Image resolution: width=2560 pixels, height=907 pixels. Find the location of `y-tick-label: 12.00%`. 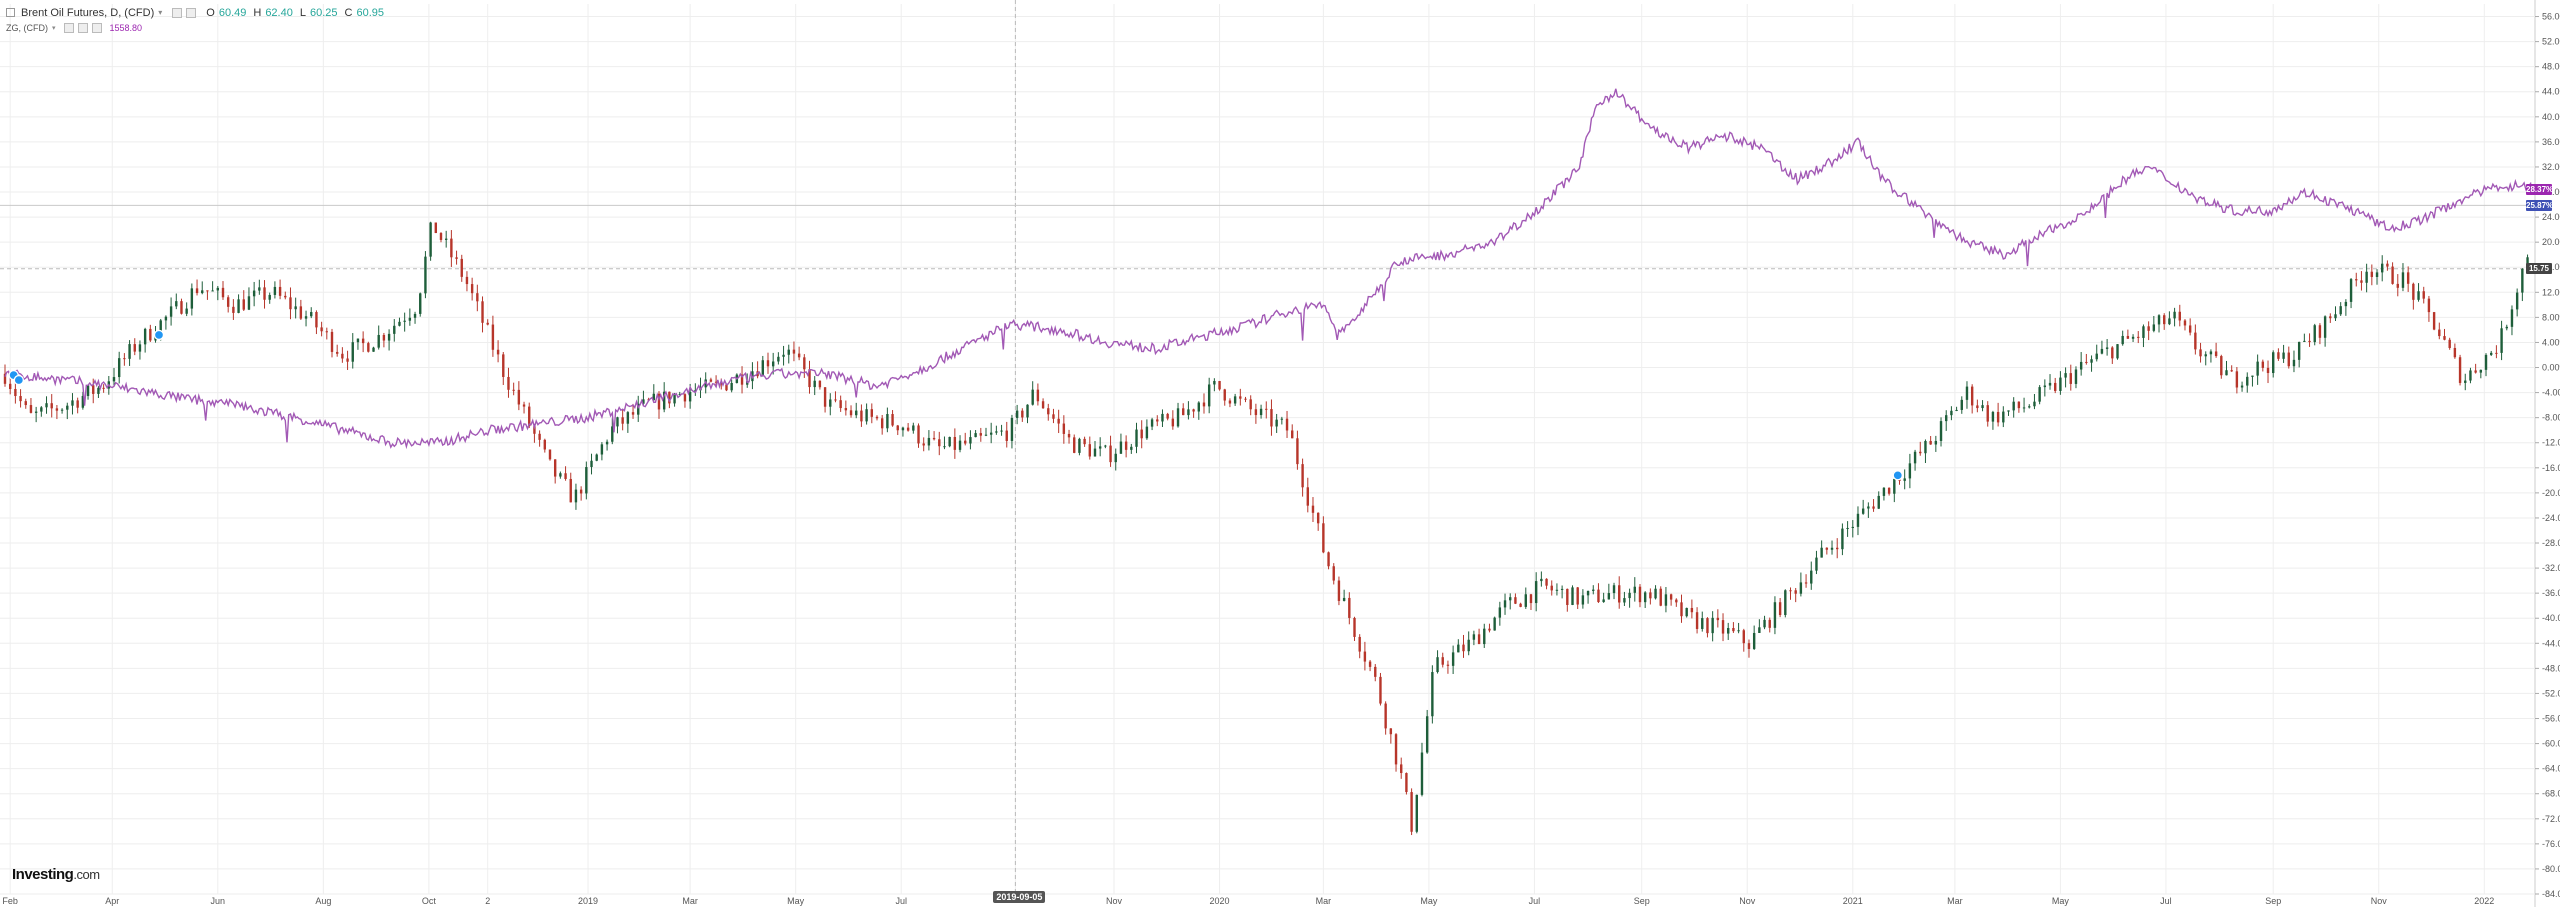

y-tick-label: 12.00% is located at coordinates (2551, 292).